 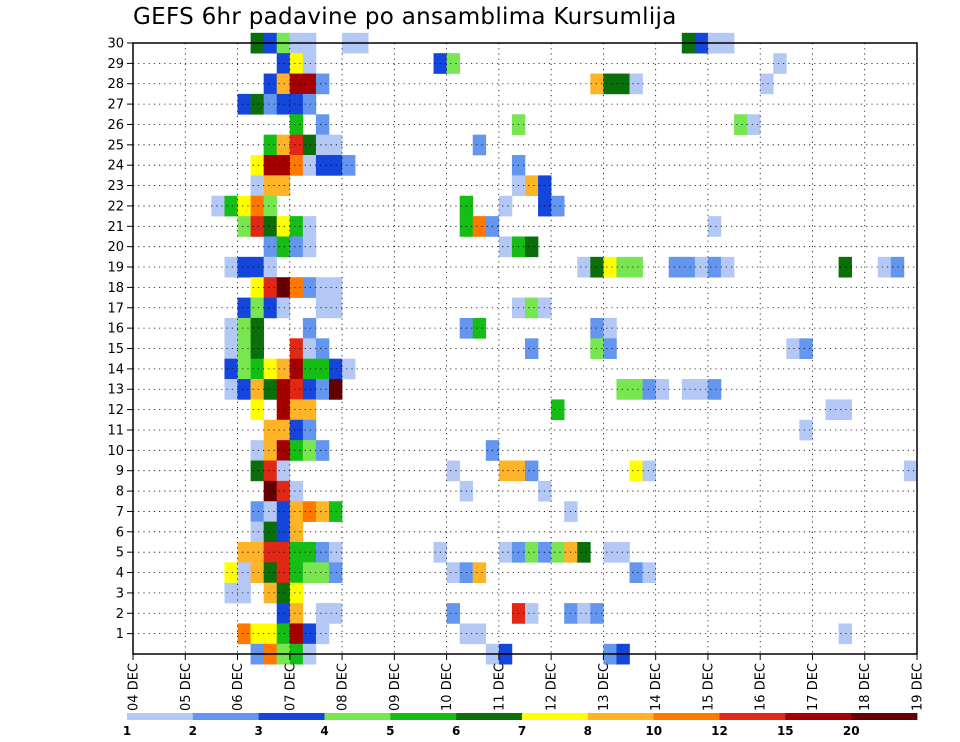 I want to click on y-tick-label: 4, so click(x=120, y=573).